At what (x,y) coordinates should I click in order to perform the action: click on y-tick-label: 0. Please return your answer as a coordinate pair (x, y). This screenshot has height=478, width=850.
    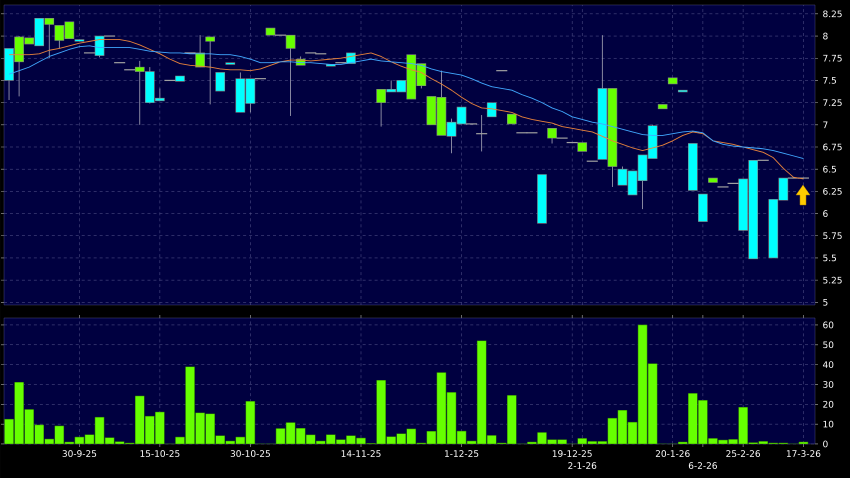
    Looking at the image, I should click on (825, 444).